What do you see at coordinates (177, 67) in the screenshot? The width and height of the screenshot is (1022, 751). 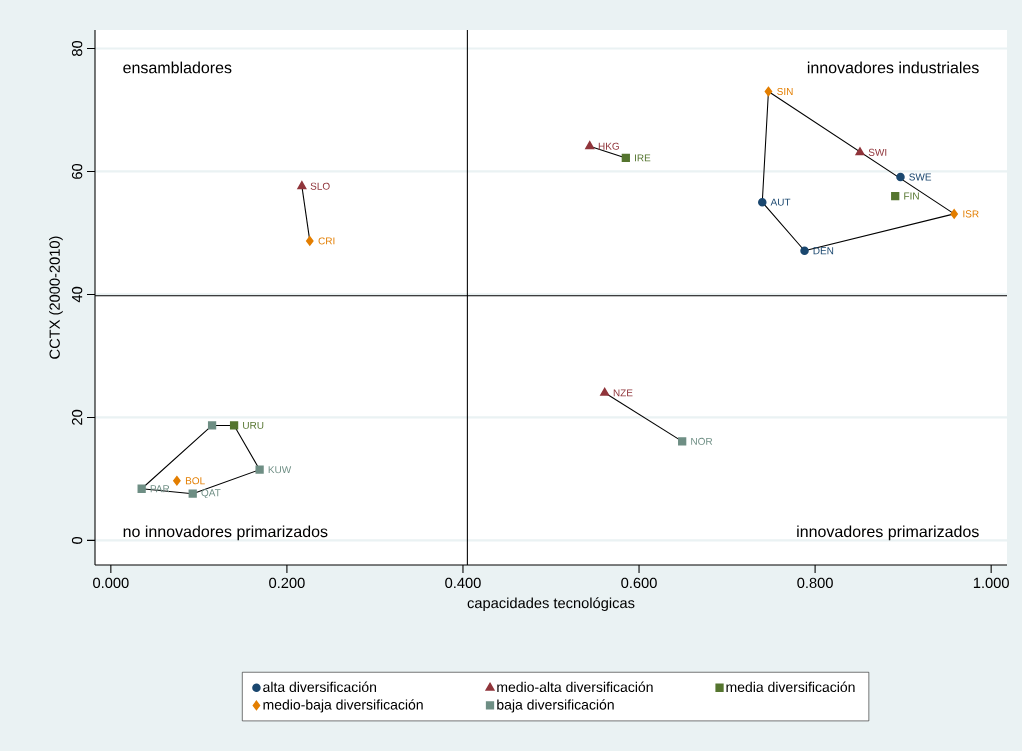 I see `annotation: ensambladores` at bounding box center [177, 67].